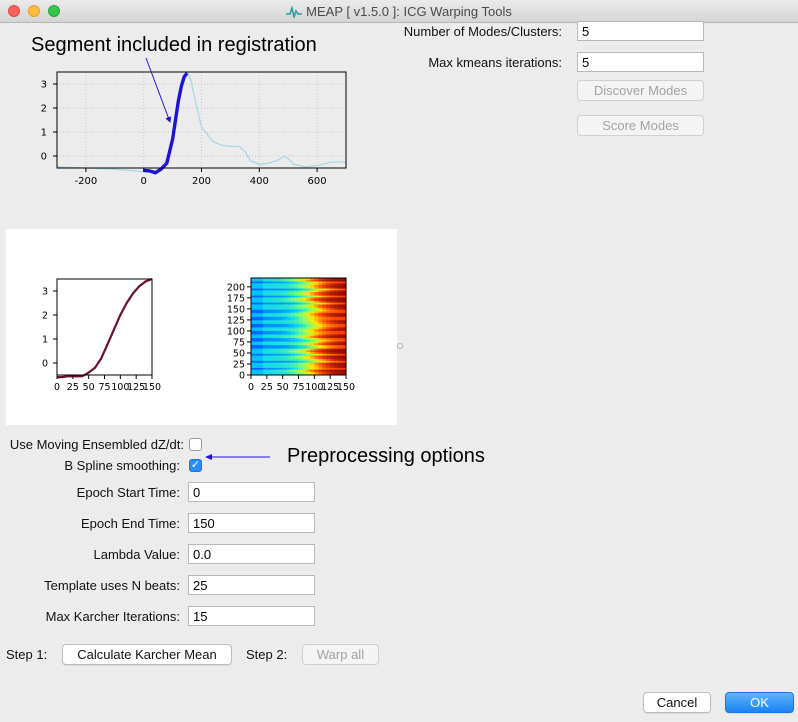 This screenshot has height=722, width=798. What do you see at coordinates (640, 62) in the screenshot?
I see `max-kmeans-input` at bounding box center [640, 62].